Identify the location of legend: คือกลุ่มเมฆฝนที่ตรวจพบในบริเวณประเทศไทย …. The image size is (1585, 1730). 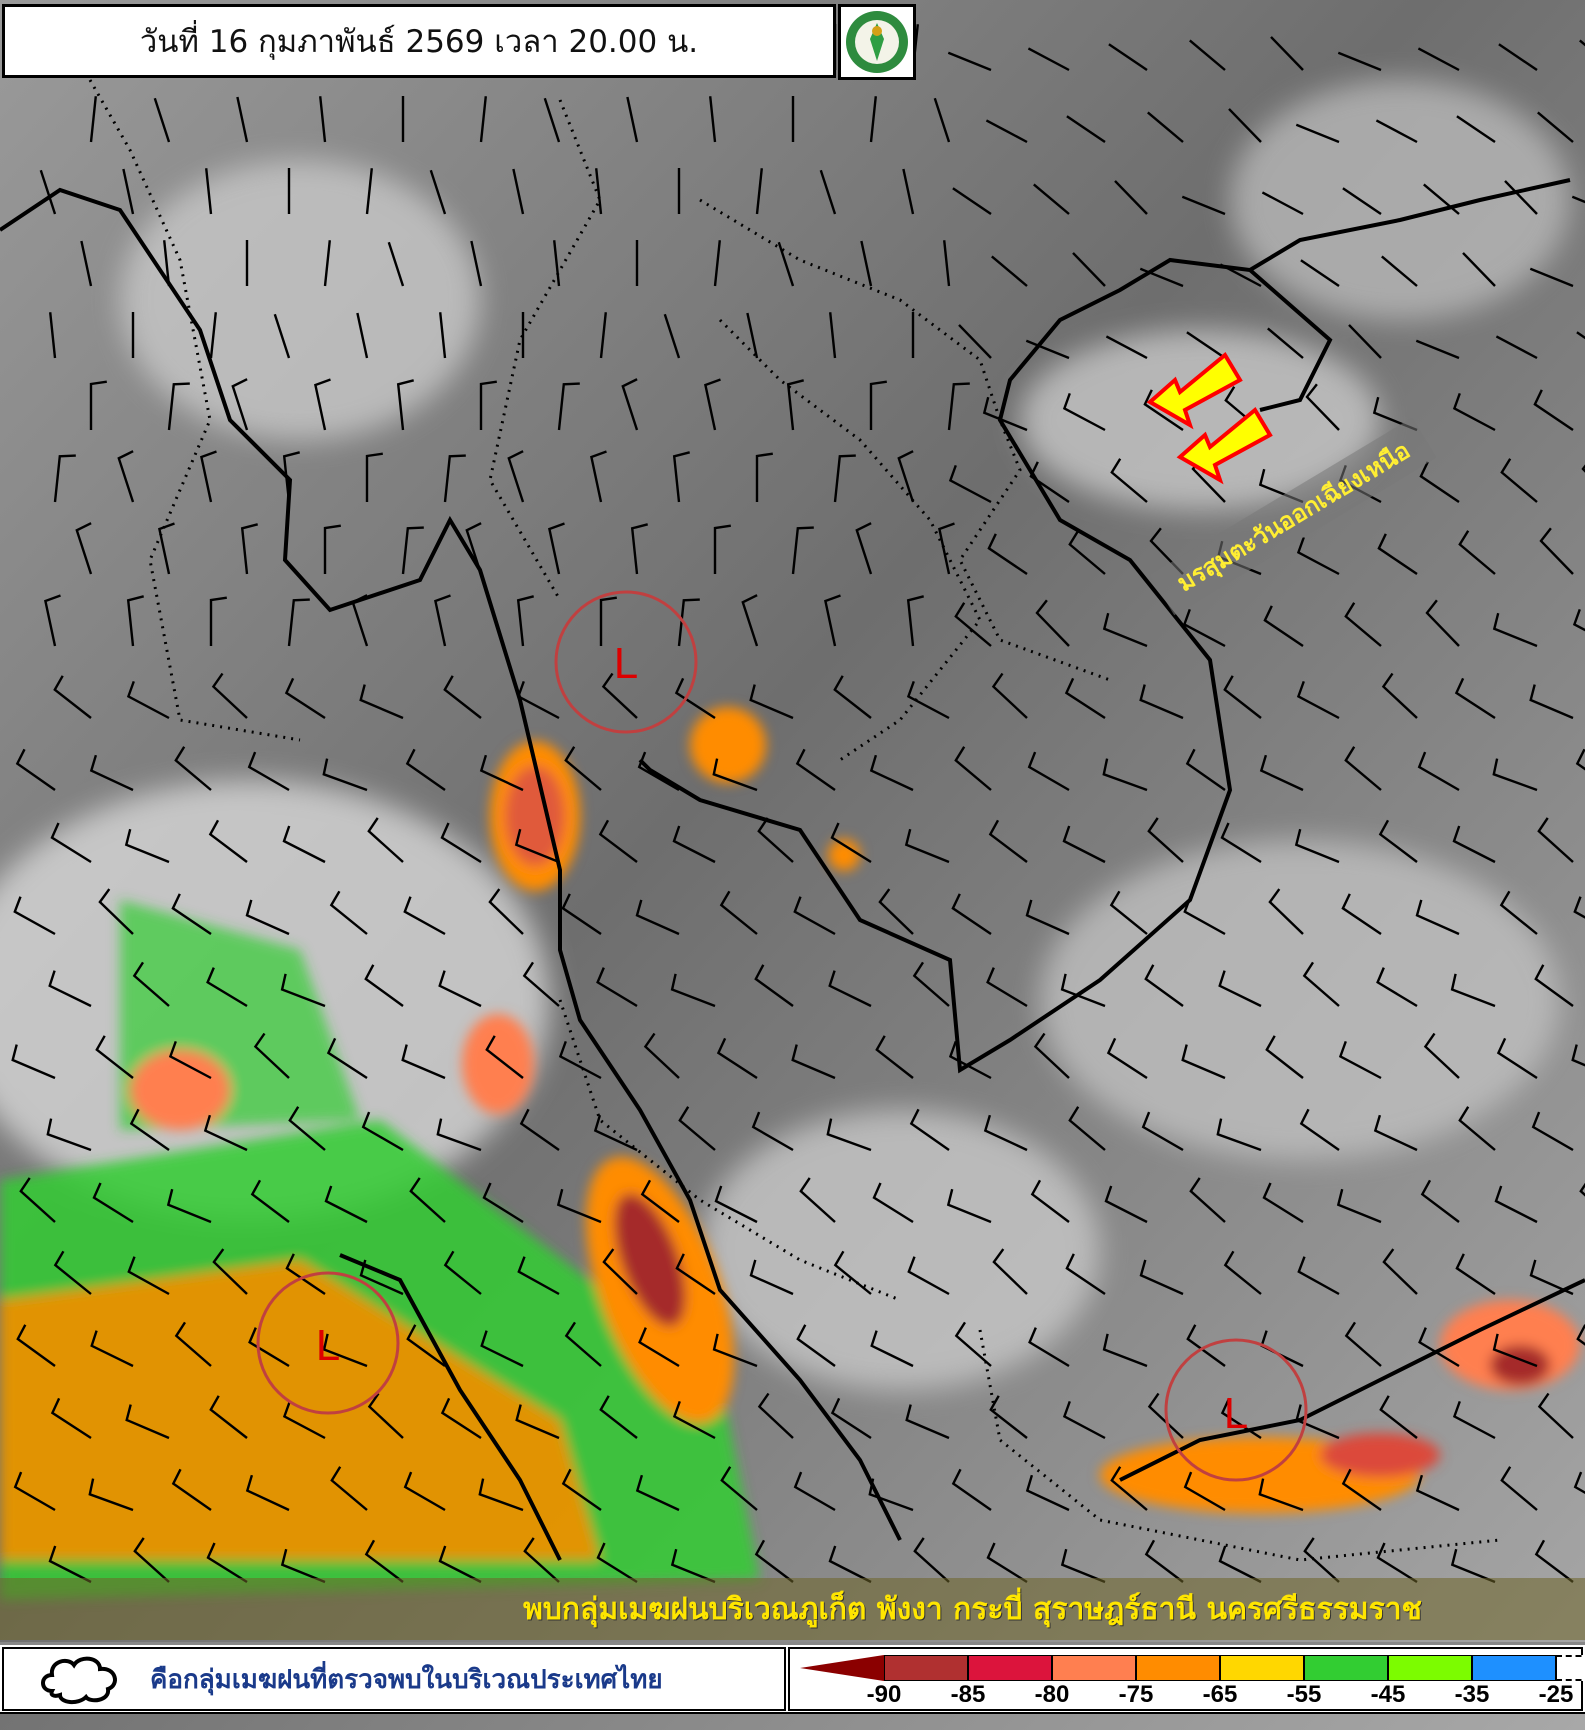
(792, 1678).